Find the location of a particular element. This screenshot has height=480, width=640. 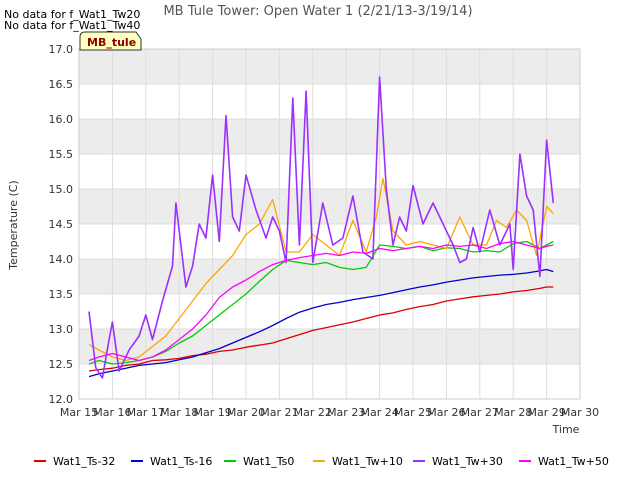

y-tick-label: 12.5 is located at coordinates (61, 364).